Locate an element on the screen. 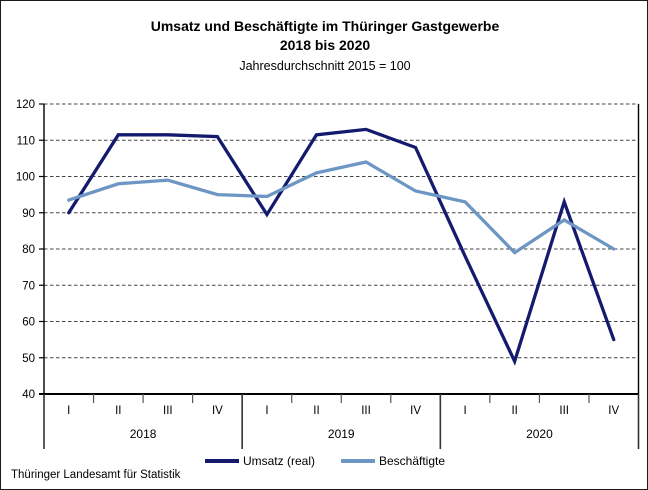  y-axis-label-80: 80 is located at coordinates (28, 250).